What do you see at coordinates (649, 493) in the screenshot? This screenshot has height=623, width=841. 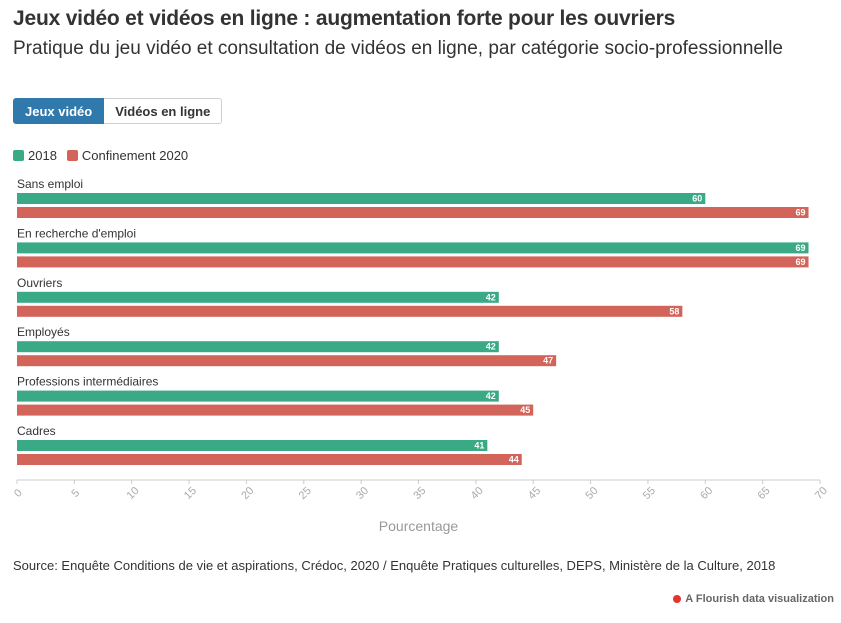 I see `x-tick-label: 55` at bounding box center [649, 493].